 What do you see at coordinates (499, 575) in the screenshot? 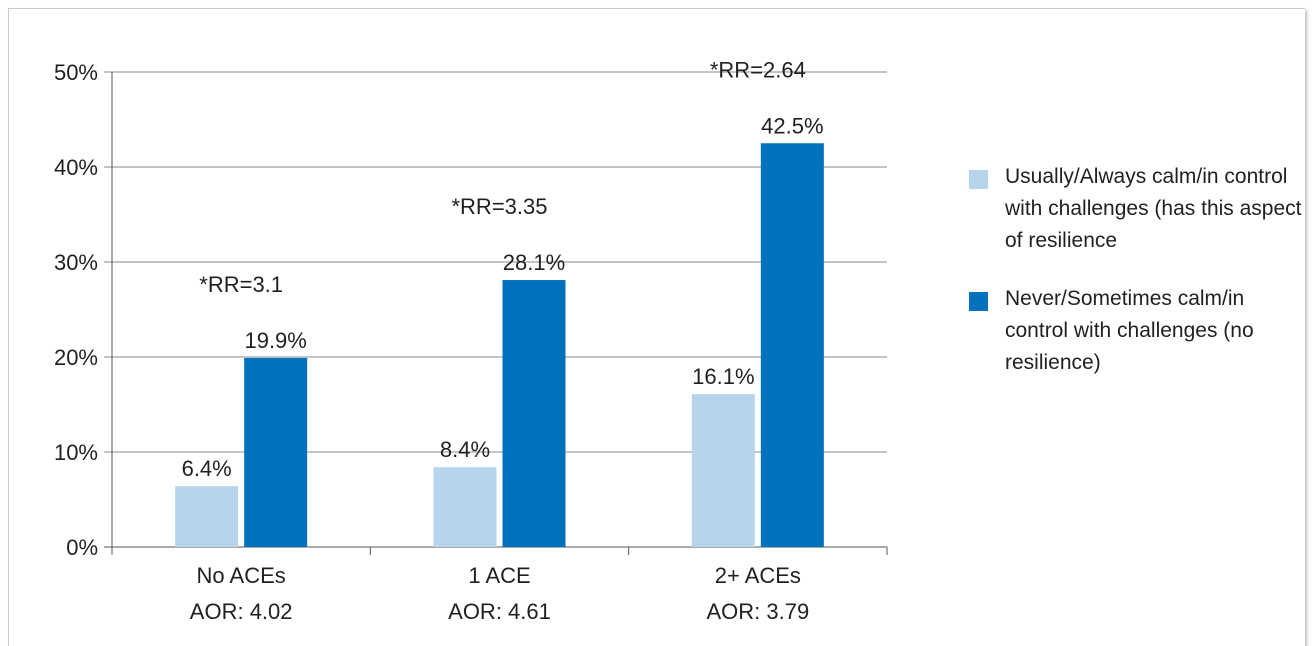
I see `x-category-label: 1 ACE` at bounding box center [499, 575].